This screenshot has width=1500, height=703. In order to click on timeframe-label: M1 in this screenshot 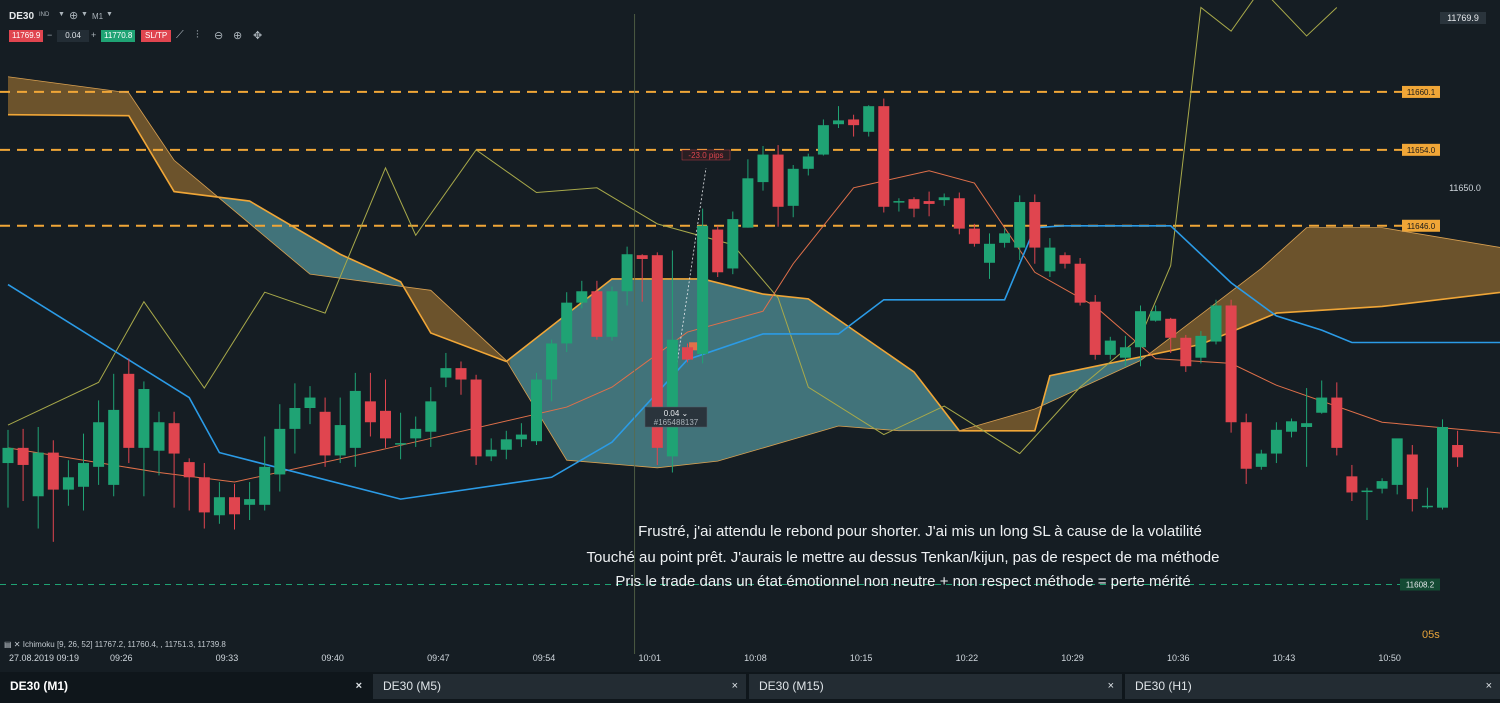, I will do `click(98, 16)`.